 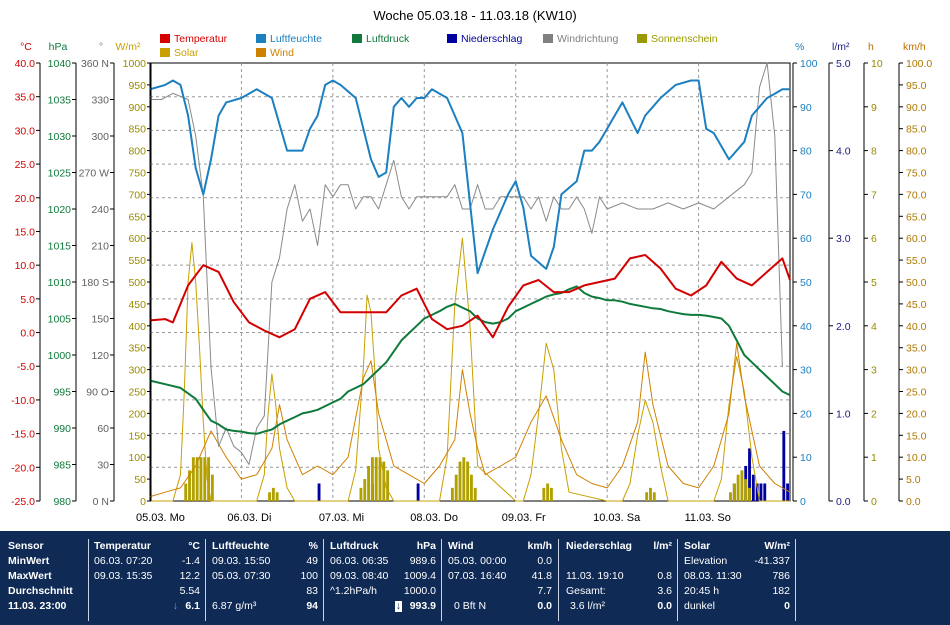 What do you see at coordinates (841, 47) in the screenshot?
I see `axis-unit-label: l/m²` at bounding box center [841, 47].